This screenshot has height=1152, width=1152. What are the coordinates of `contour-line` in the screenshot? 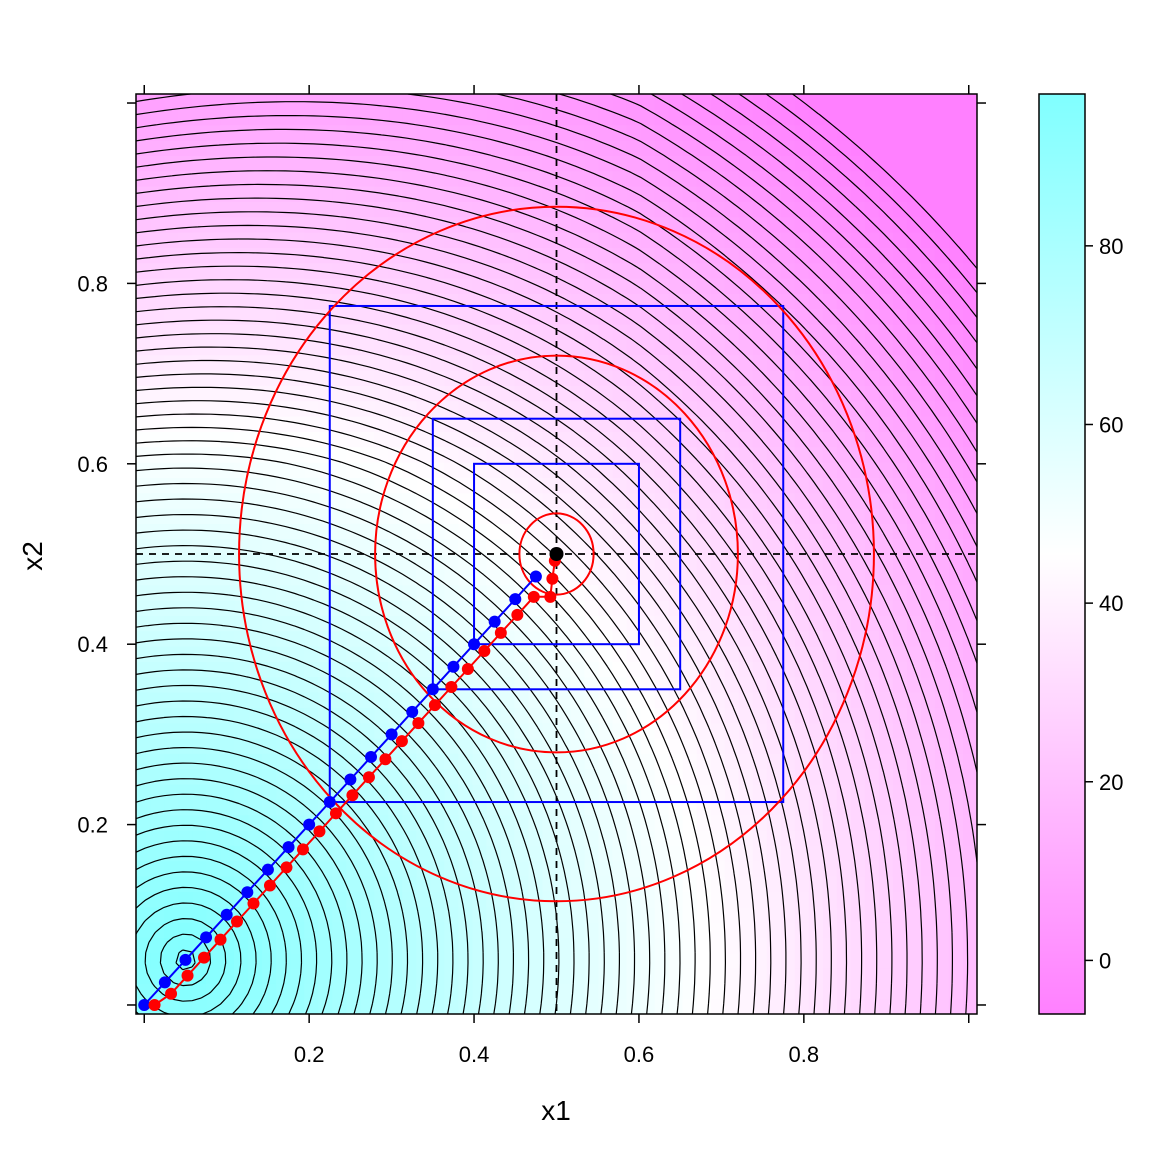 It's located at (234, 911).